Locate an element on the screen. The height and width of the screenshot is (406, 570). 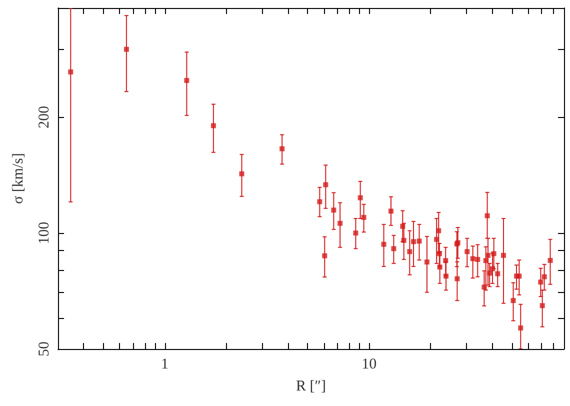
x-tick-label: 1 is located at coordinates (165, 364).